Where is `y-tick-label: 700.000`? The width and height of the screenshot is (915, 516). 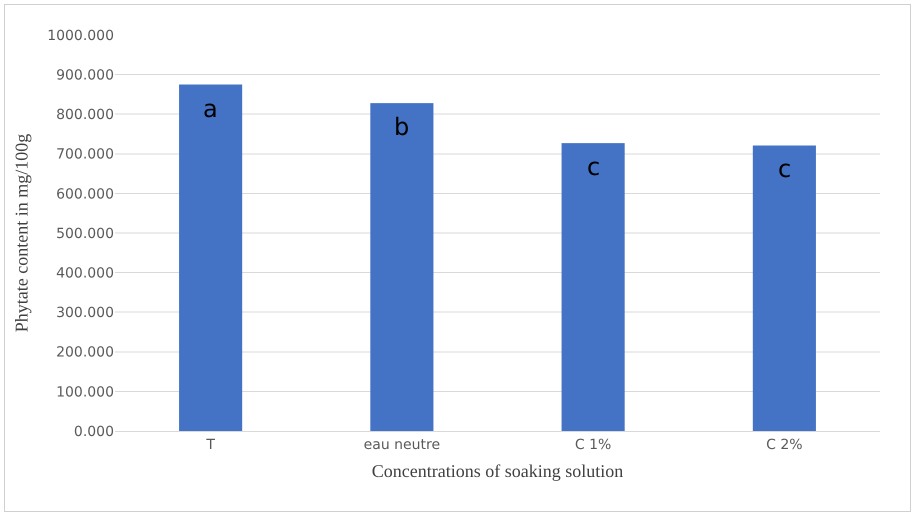
y-tick-label: 700.000 is located at coordinates (85, 154).